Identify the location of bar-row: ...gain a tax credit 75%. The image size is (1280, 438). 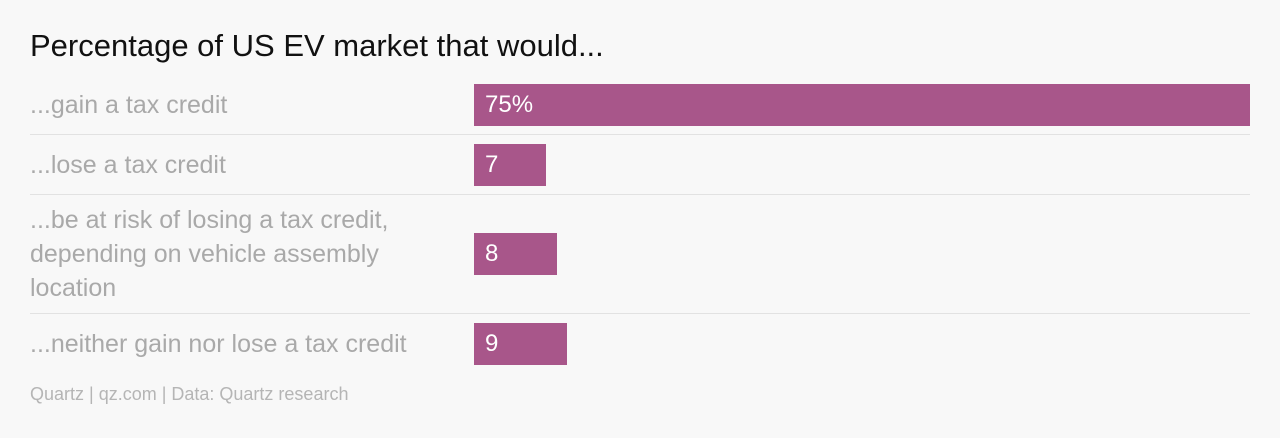
(640, 105).